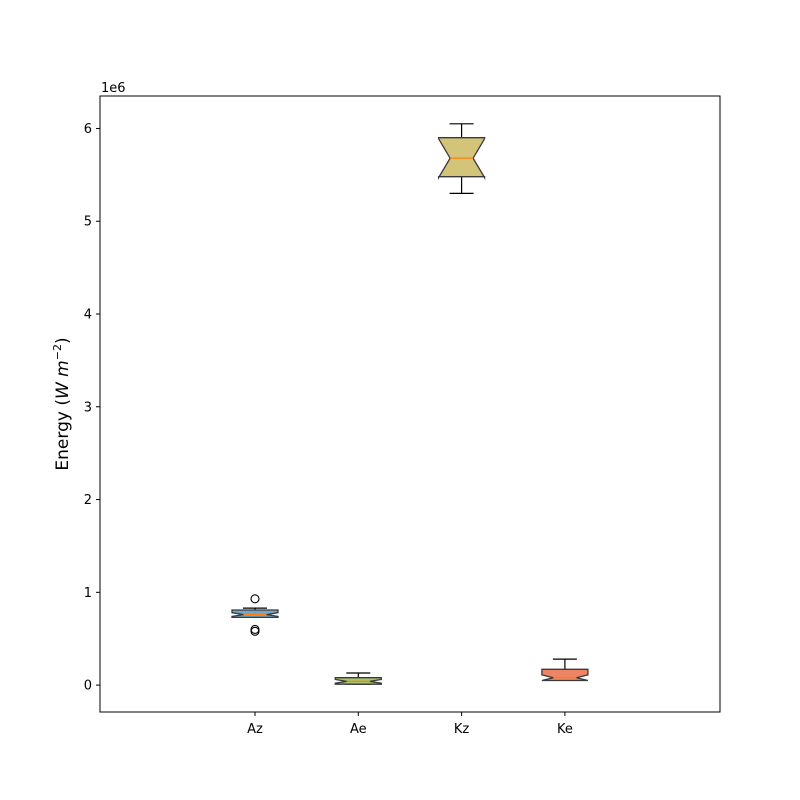 This screenshot has width=800, height=800. I want to click on y-axis-title: Energy (W m−2), so click(62, 403).